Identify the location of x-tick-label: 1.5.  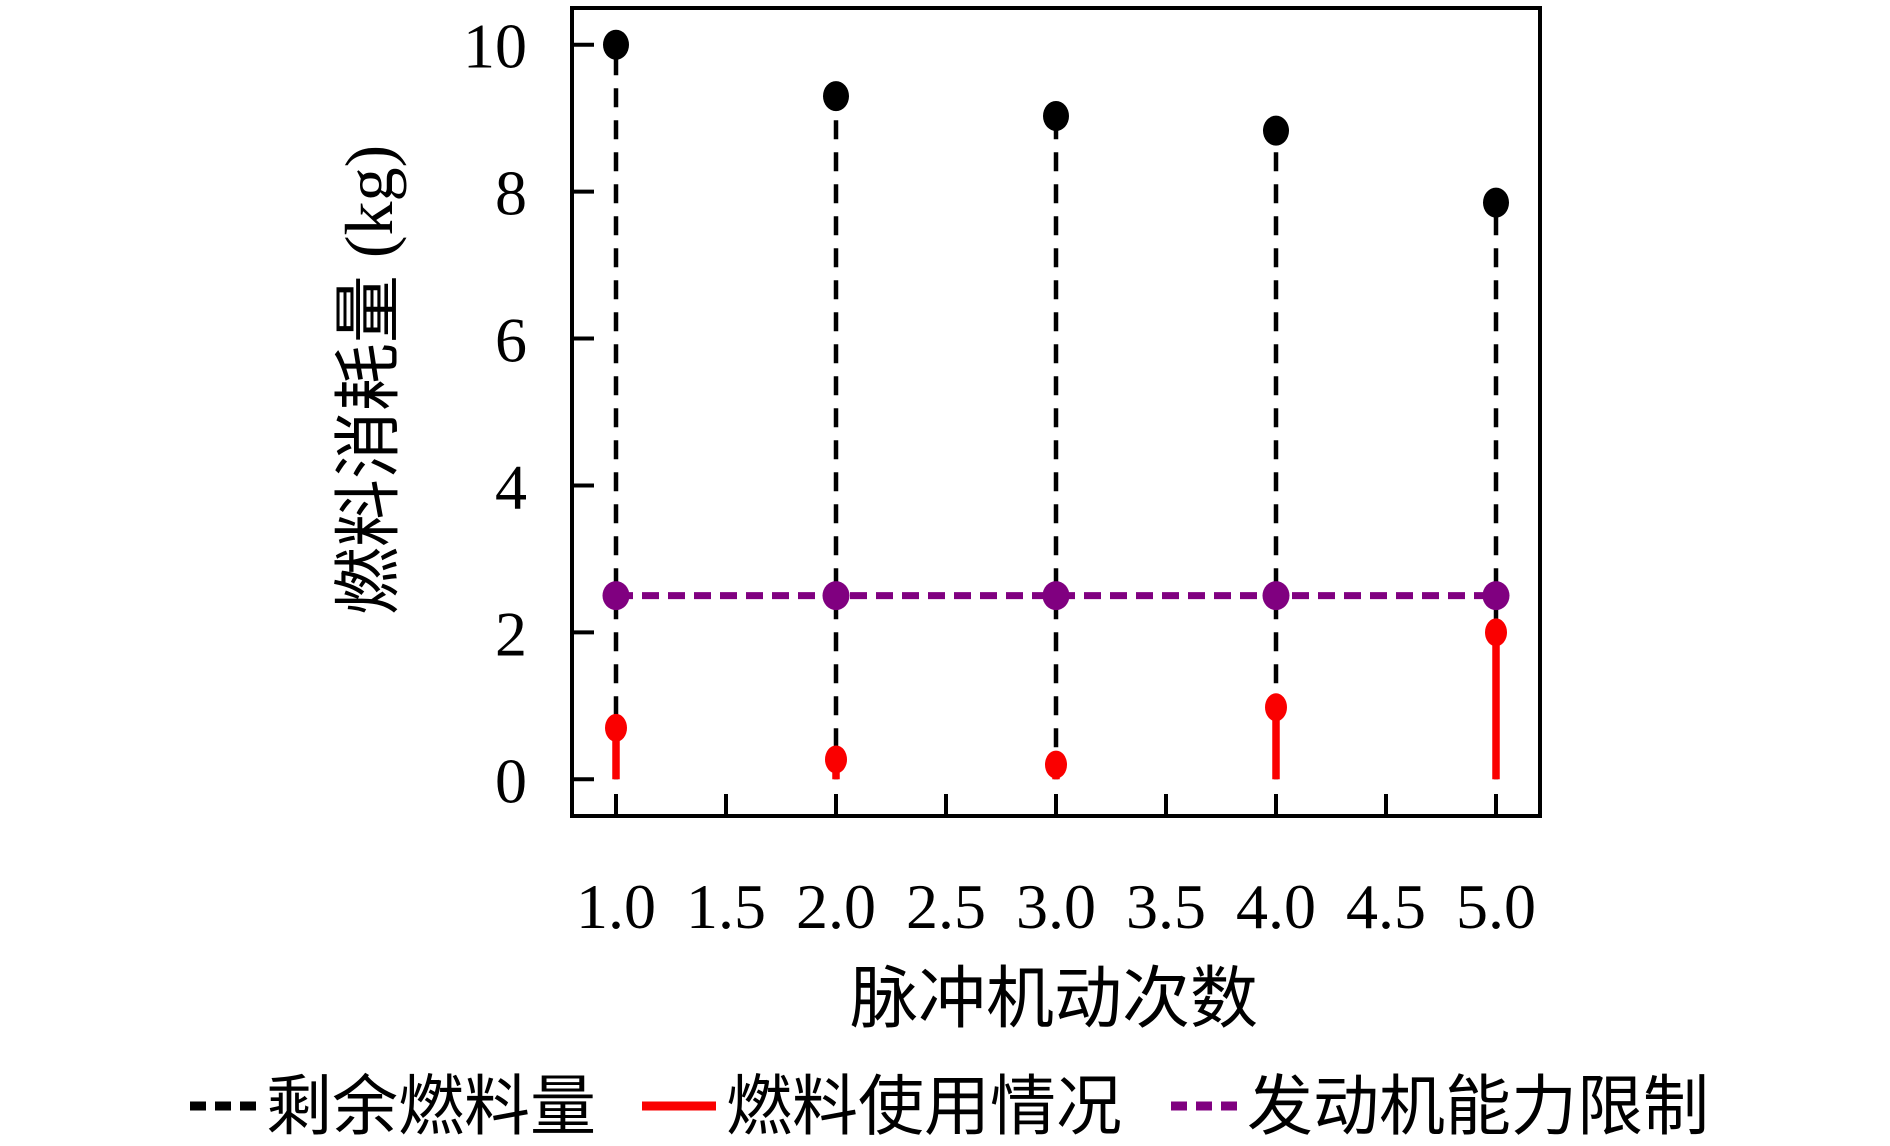
(726, 906).